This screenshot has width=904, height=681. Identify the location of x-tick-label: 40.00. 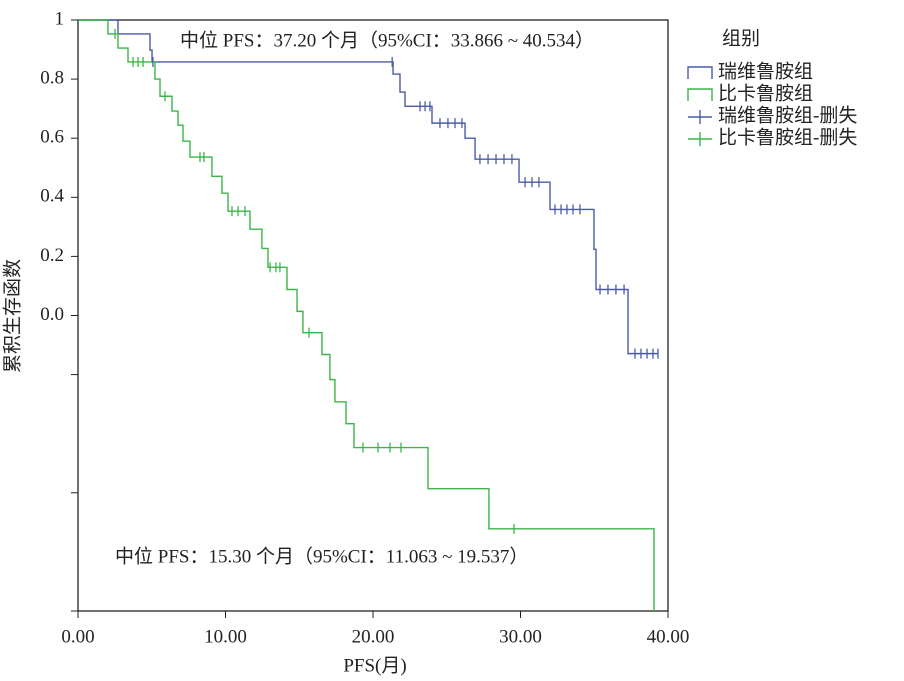
(668, 636).